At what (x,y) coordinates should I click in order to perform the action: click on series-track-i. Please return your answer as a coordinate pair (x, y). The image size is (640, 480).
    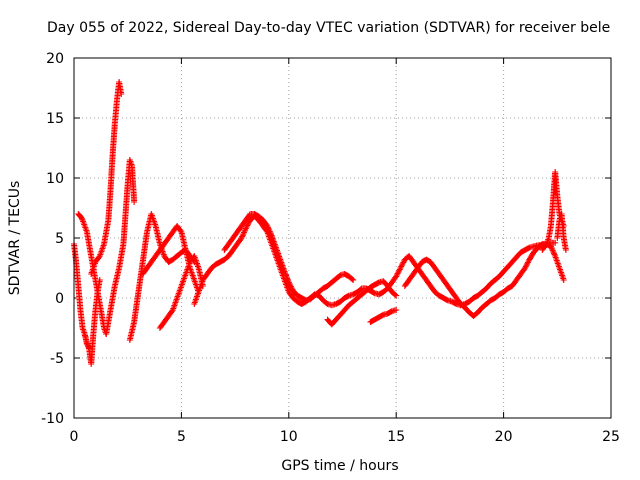
    Looking at the image, I should click on (289, 257).